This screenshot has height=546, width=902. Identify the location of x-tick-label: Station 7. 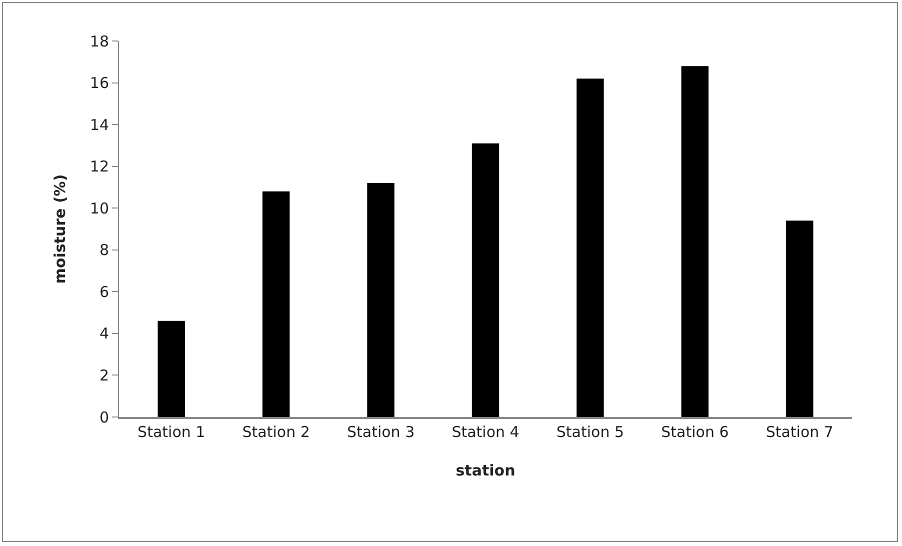
(800, 432).